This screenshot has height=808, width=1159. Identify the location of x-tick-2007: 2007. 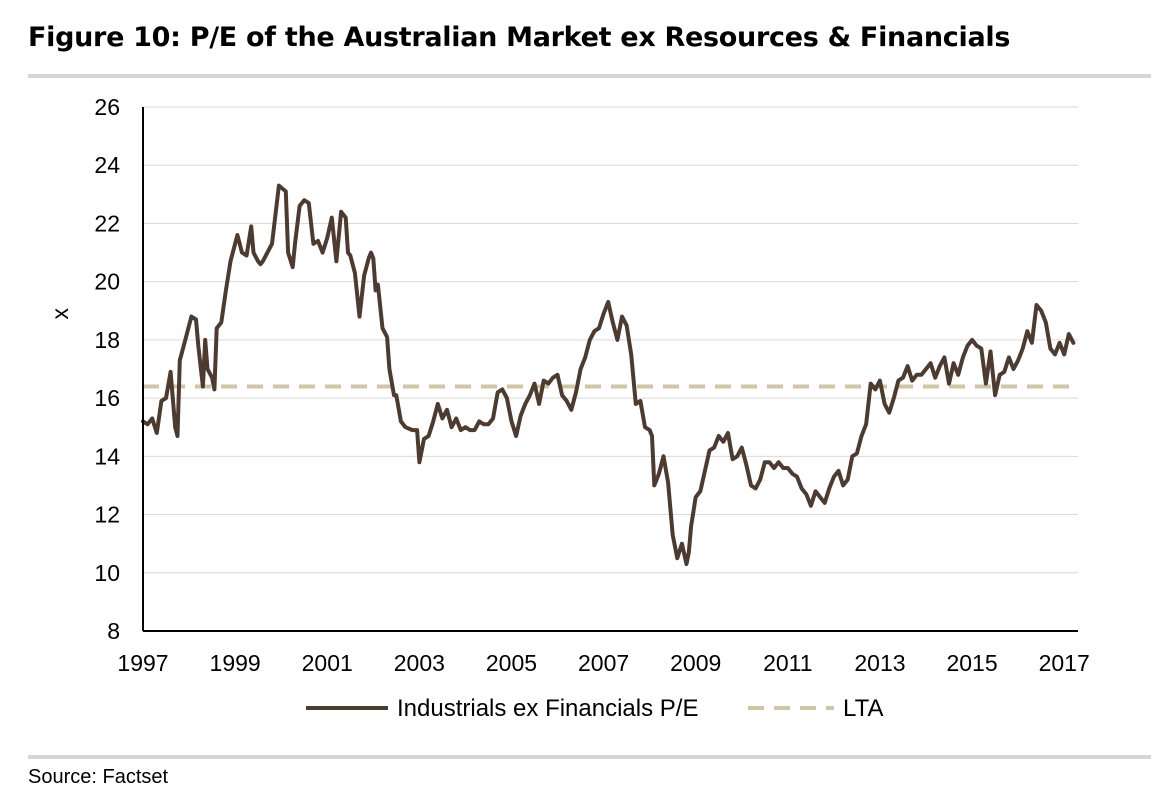
(603, 663).